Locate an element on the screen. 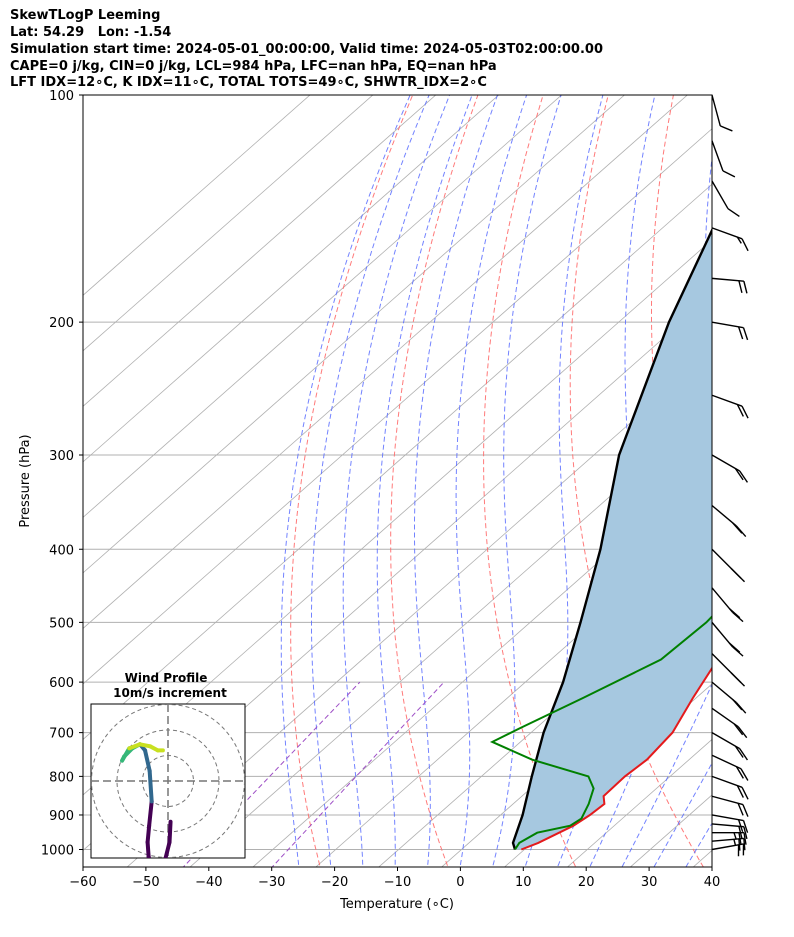 The height and width of the screenshot is (937, 794). y-axis-label: Pressure (hPa) is located at coordinates (25, 480).